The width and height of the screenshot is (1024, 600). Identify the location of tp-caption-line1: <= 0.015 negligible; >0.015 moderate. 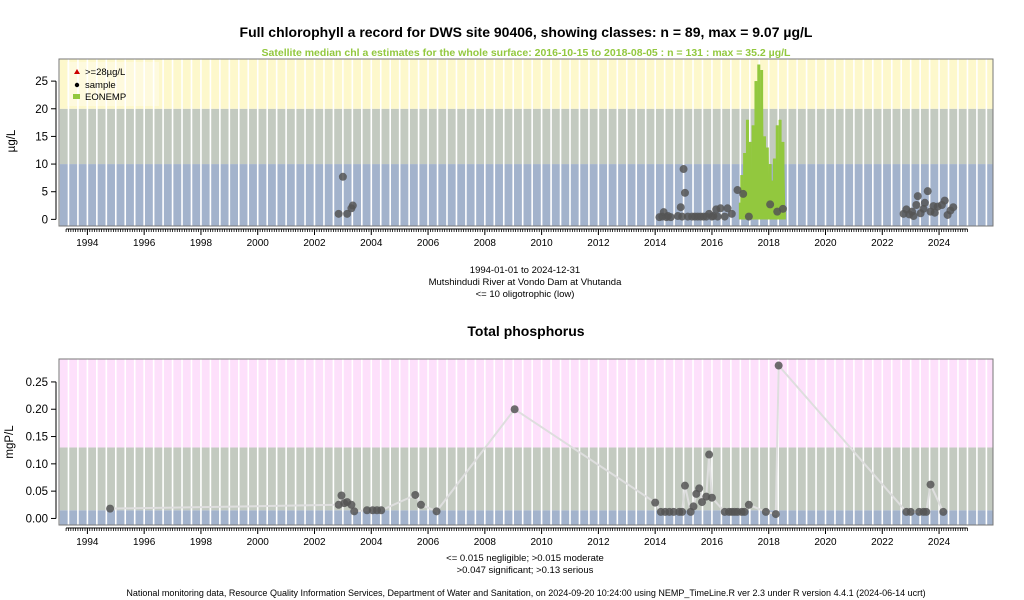
(525, 558).